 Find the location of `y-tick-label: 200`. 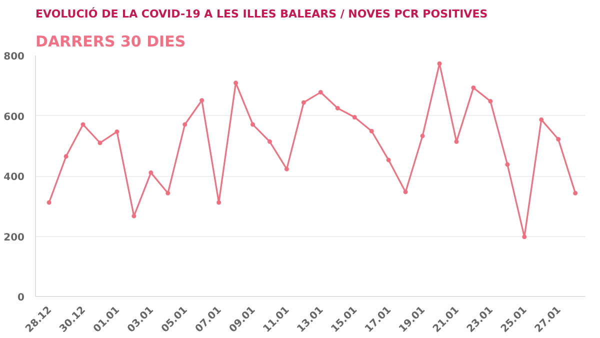

y-tick-label: 200 is located at coordinates (14, 238).